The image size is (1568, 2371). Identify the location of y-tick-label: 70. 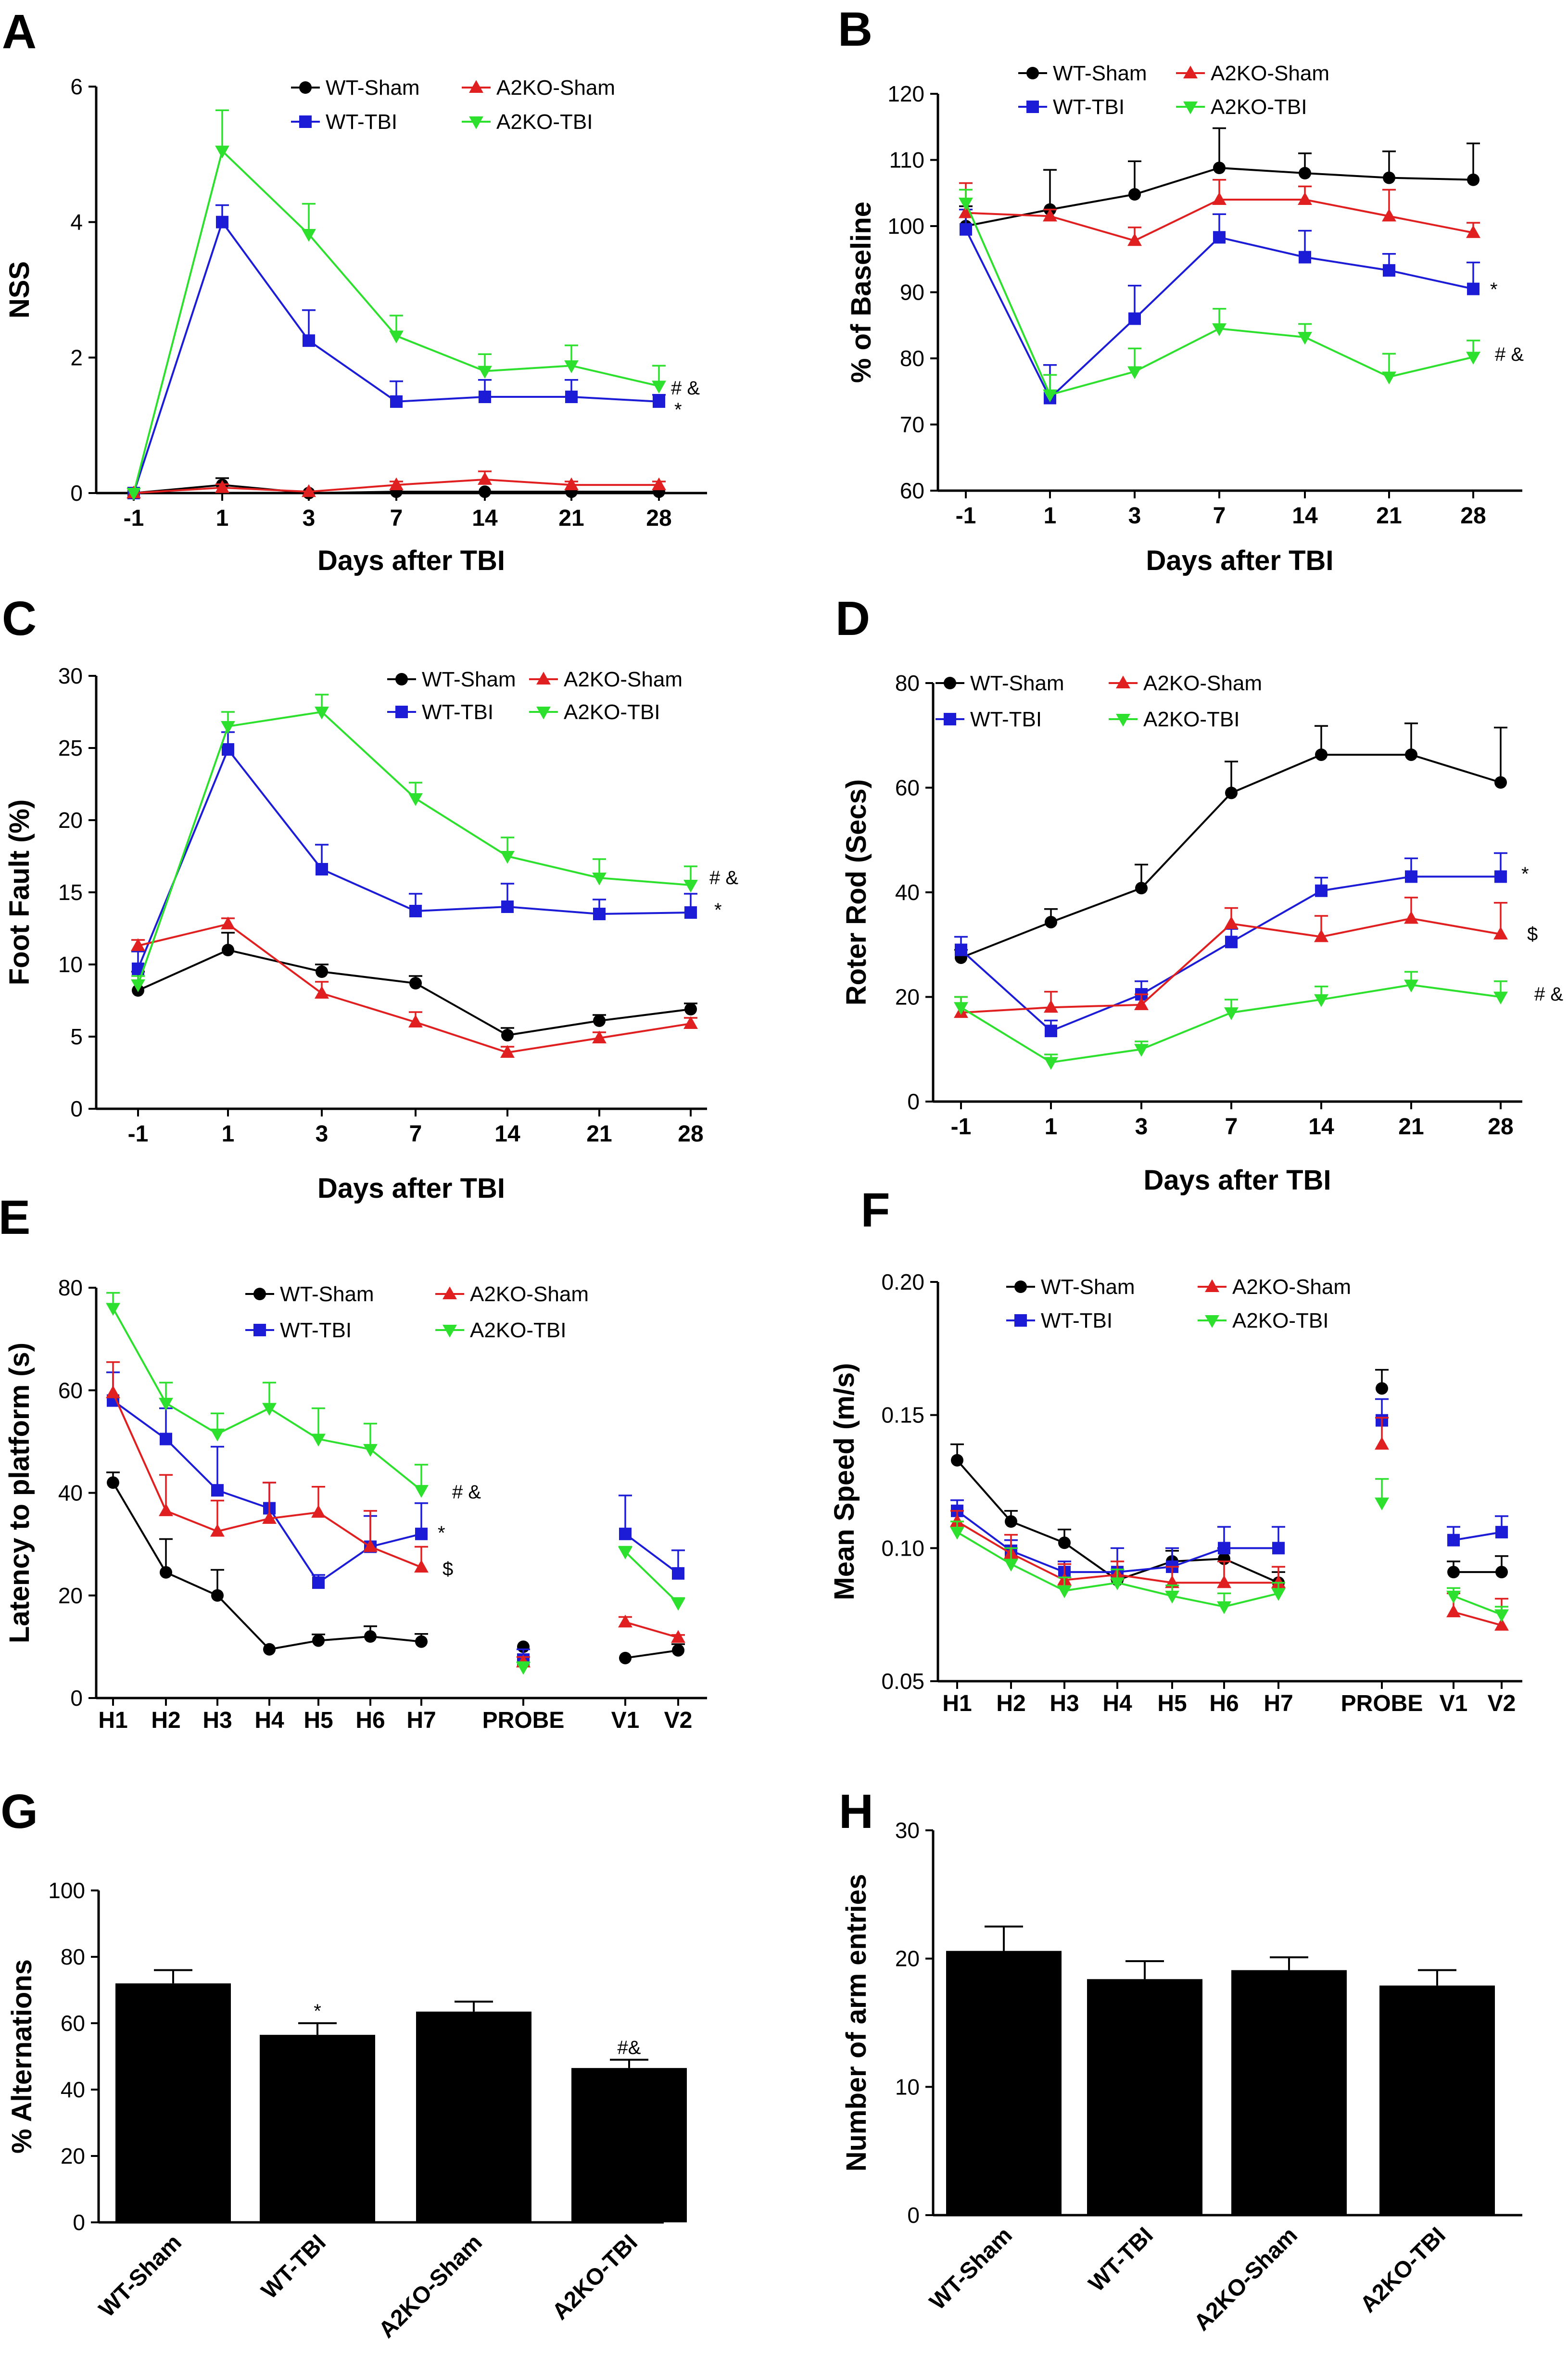
(912, 424).